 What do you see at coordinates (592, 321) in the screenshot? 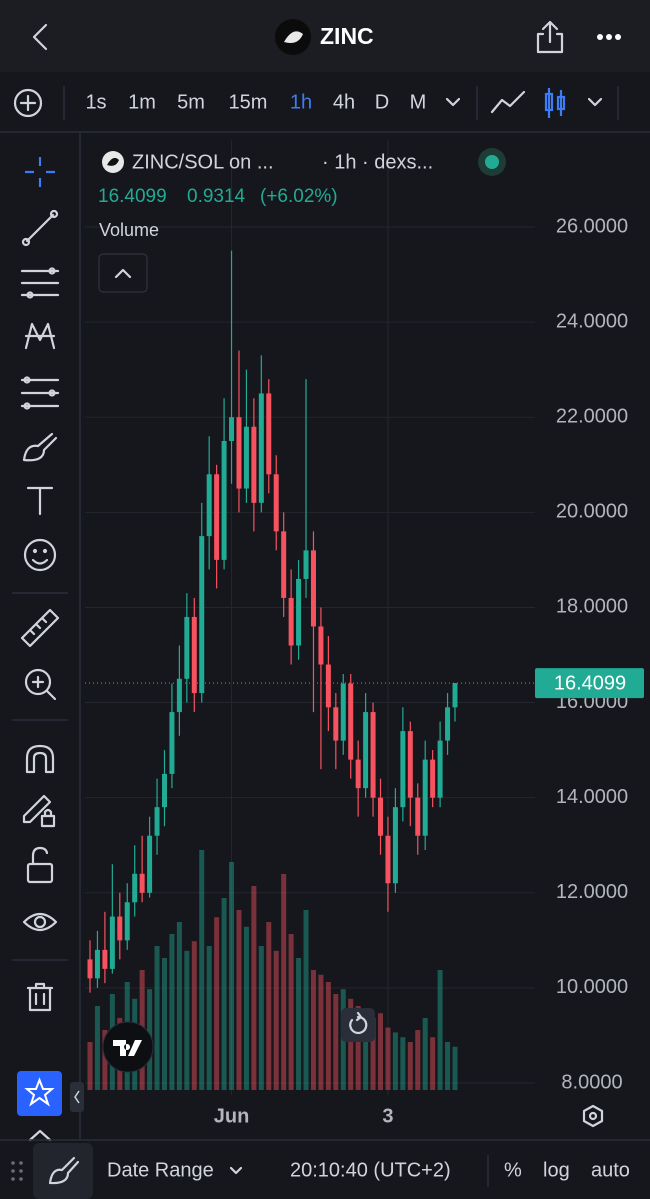
I see `y-tick-label: 24.0000` at bounding box center [592, 321].